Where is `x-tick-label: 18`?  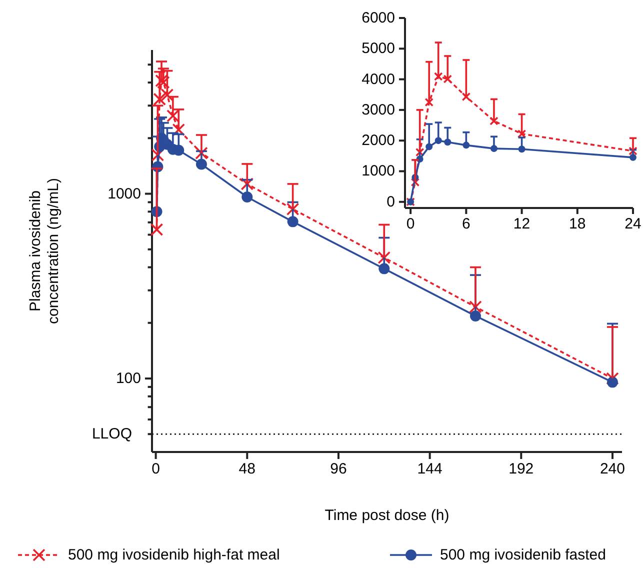 x-tick-label: 18 is located at coordinates (577, 223).